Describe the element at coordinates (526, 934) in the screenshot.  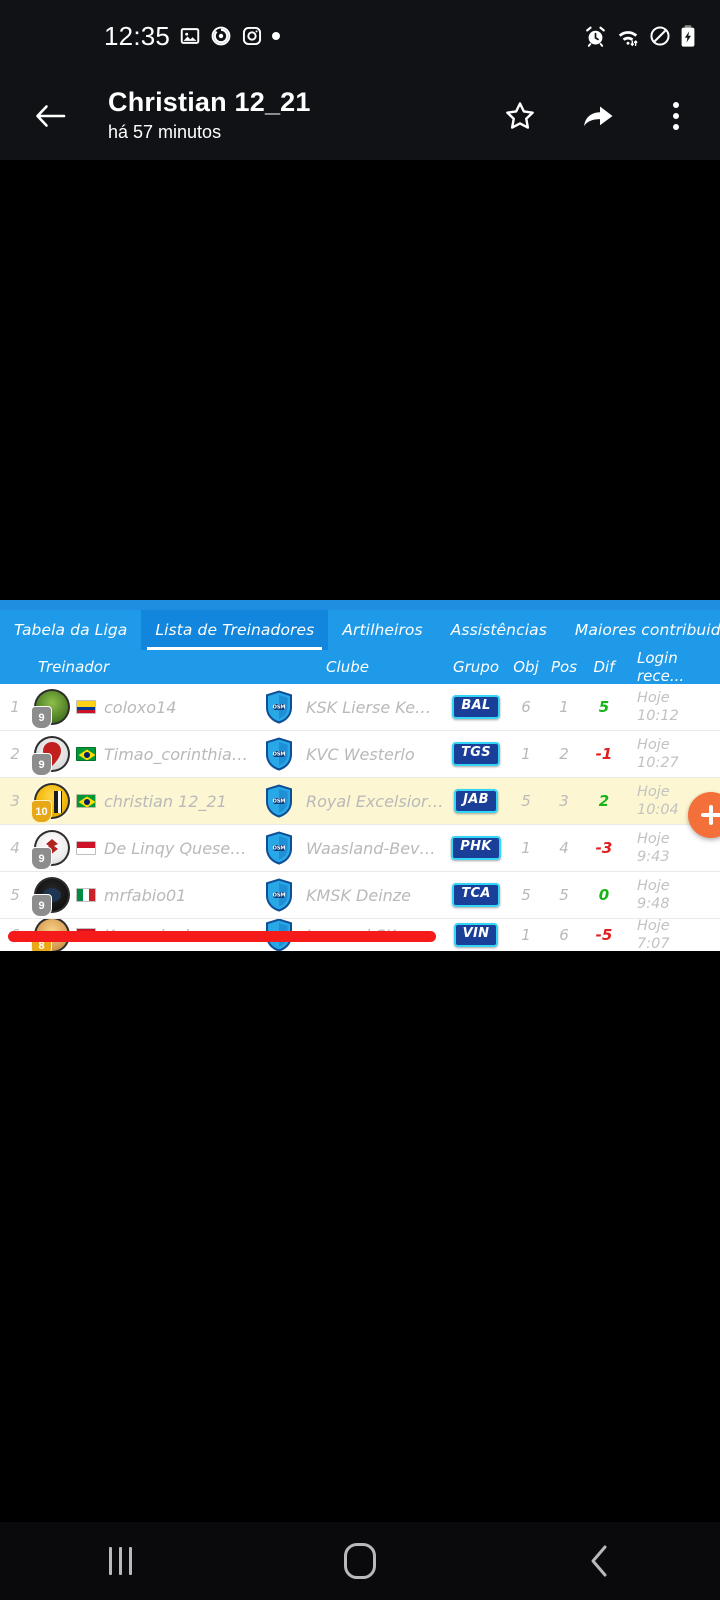
I see `obj-value: 1` at that location.